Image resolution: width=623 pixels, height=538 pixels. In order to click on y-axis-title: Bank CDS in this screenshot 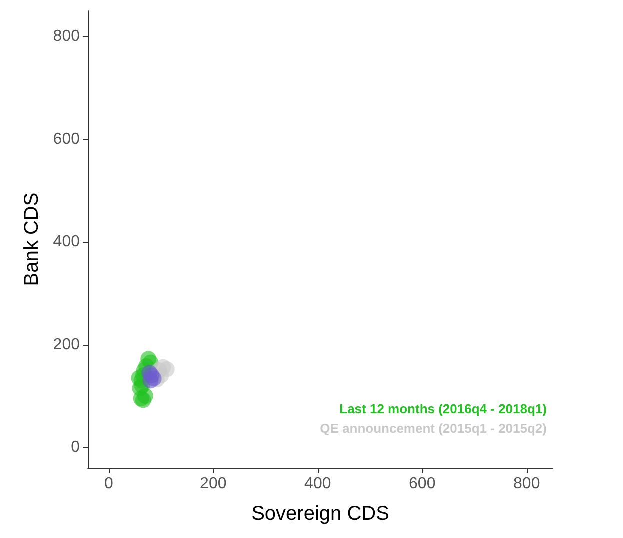, I will do `click(32, 239)`.